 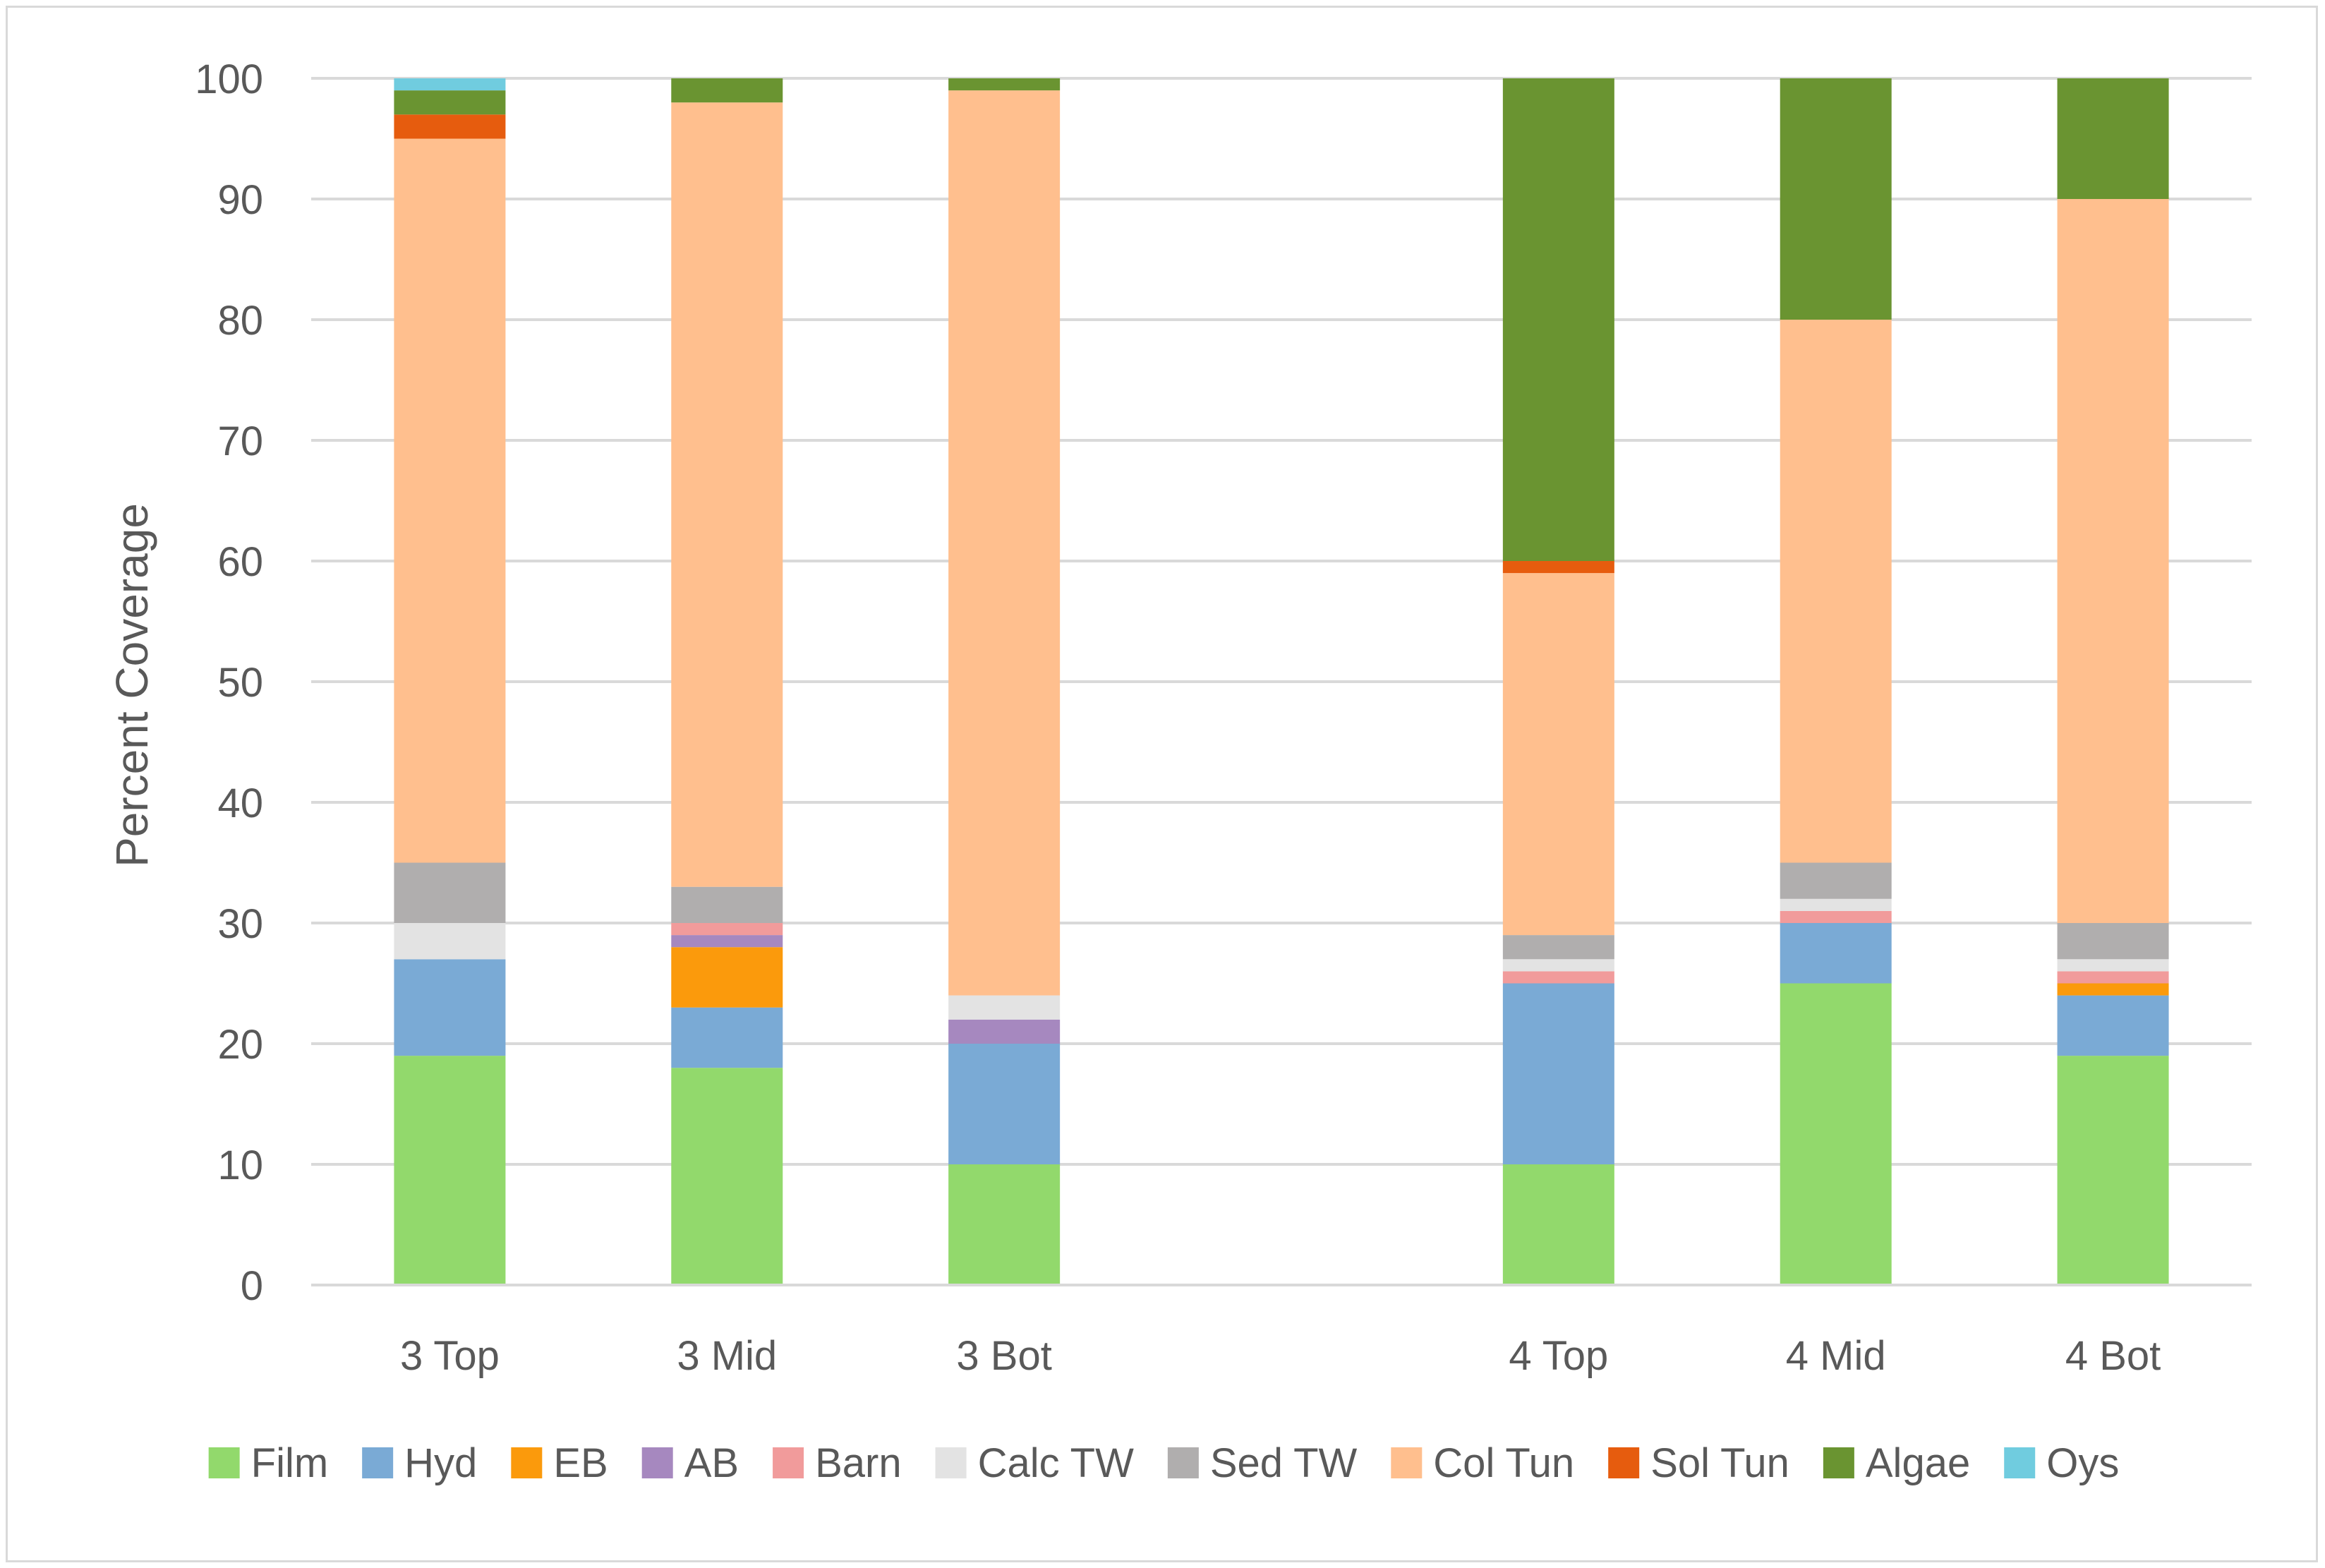 What do you see at coordinates (858, 1463) in the screenshot?
I see `legend-label: Barn` at bounding box center [858, 1463].